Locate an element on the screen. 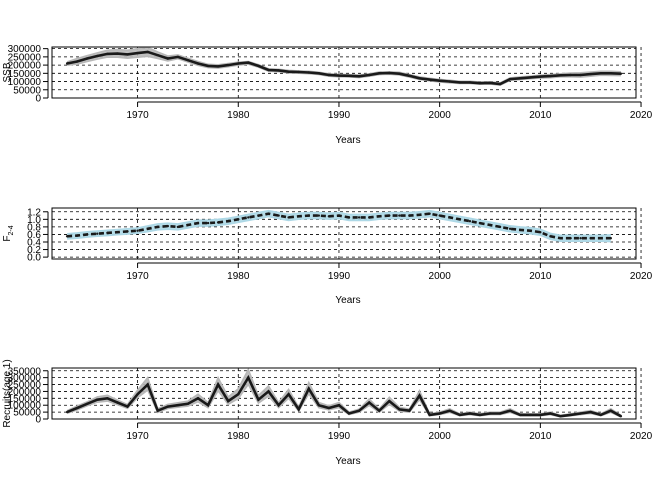 This screenshot has width=672, height=480. x-tick-label: 2020 is located at coordinates (641, 436).